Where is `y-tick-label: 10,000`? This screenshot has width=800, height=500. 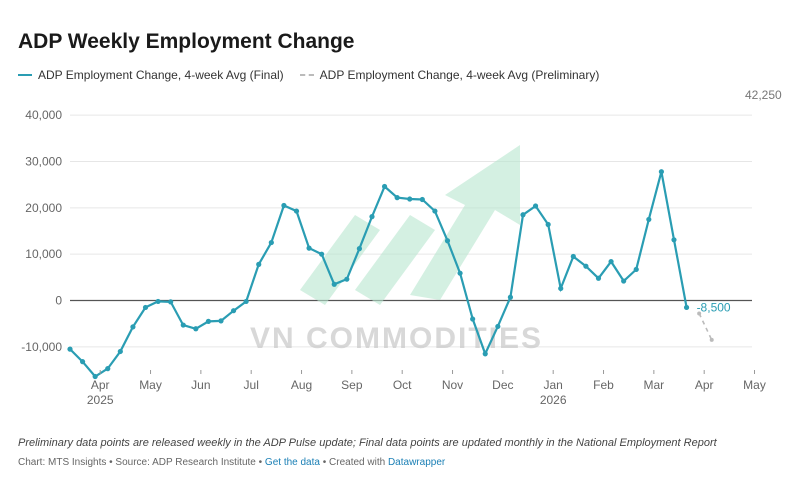 y-tick-label: 10,000 is located at coordinates (43, 254).